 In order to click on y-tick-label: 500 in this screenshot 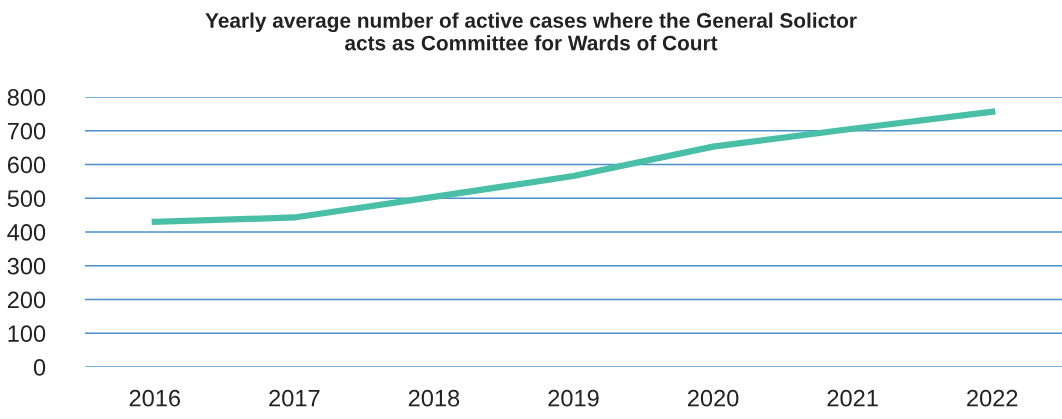, I will do `click(26, 199)`.